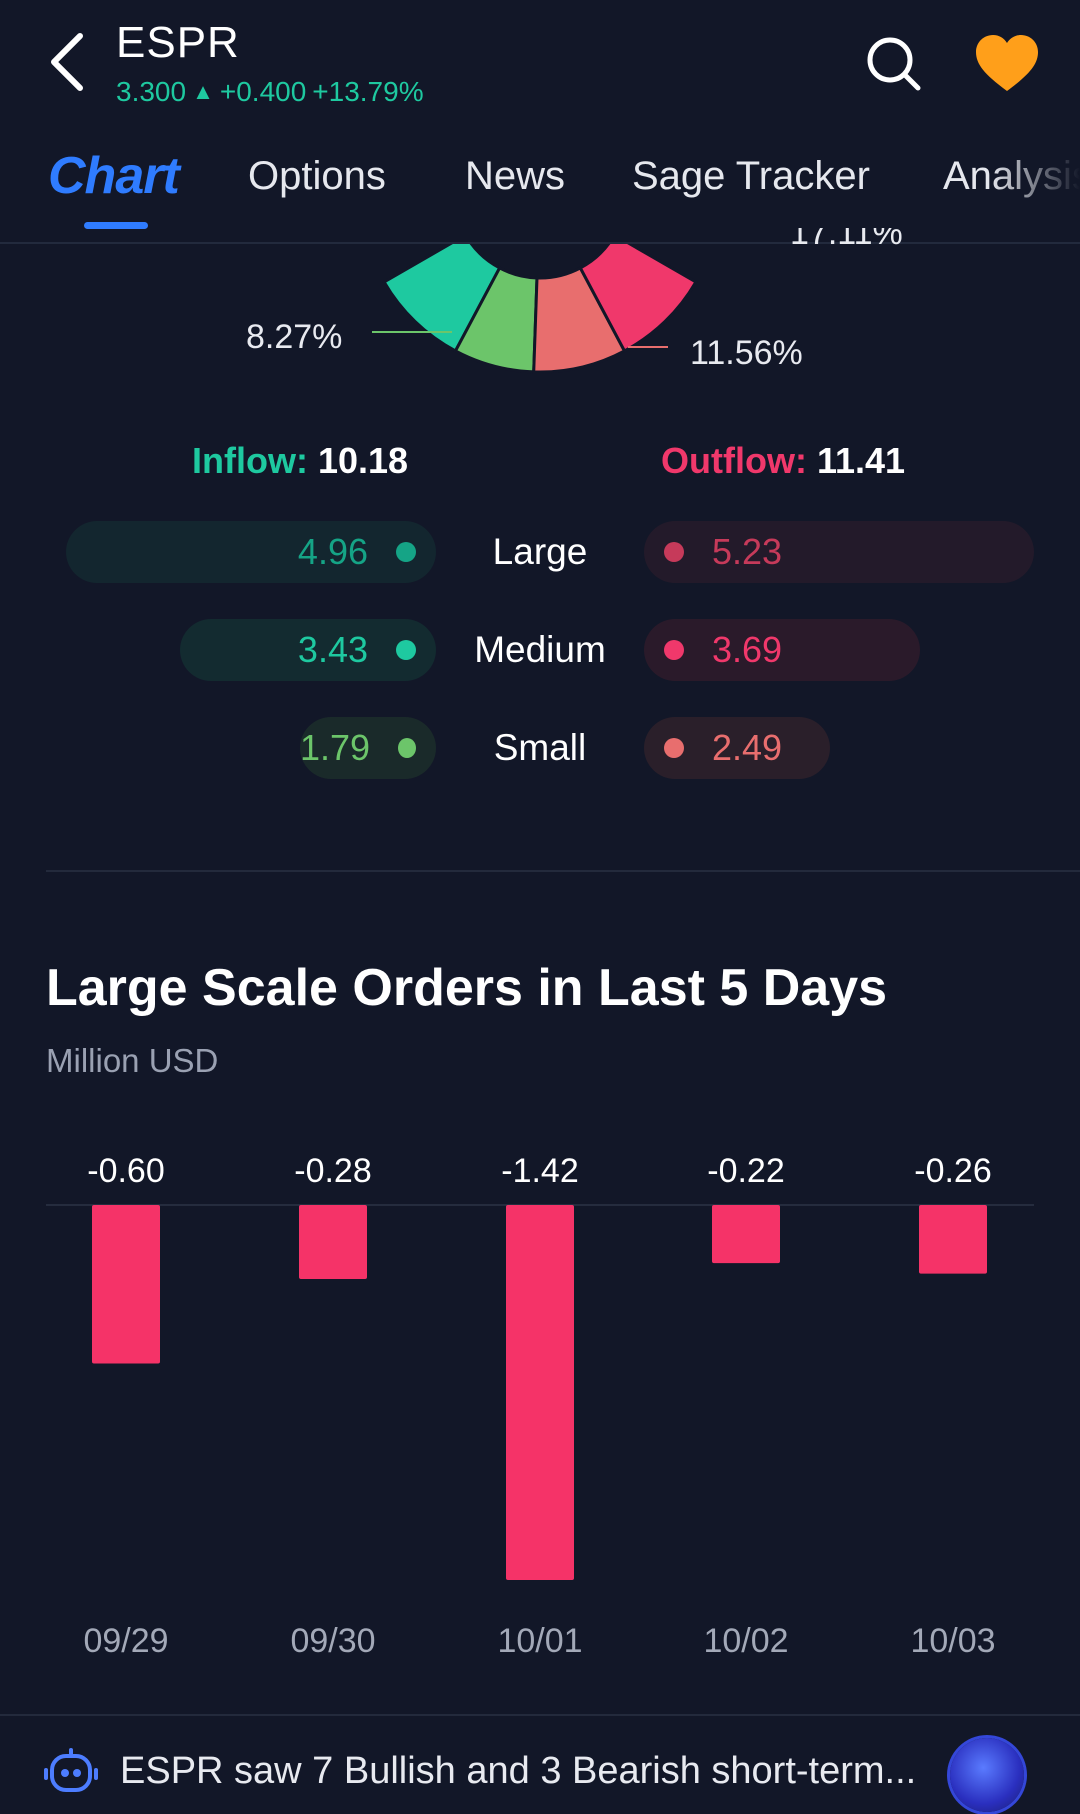 The height and width of the screenshot is (1814, 1080). I want to click on inflow-value: 10.18, so click(363, 460).